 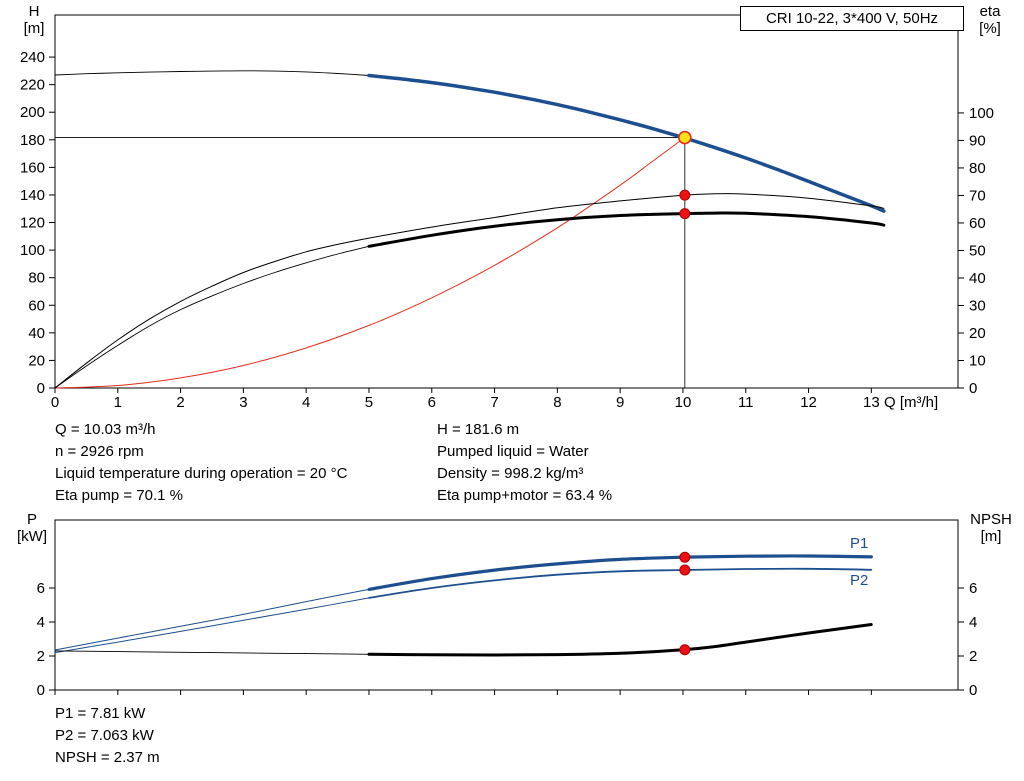 What do you see at coordinates (973, 588) in the screenshot?
I see `right-axis-tick-label: 6` at bounding box center [973, 588].